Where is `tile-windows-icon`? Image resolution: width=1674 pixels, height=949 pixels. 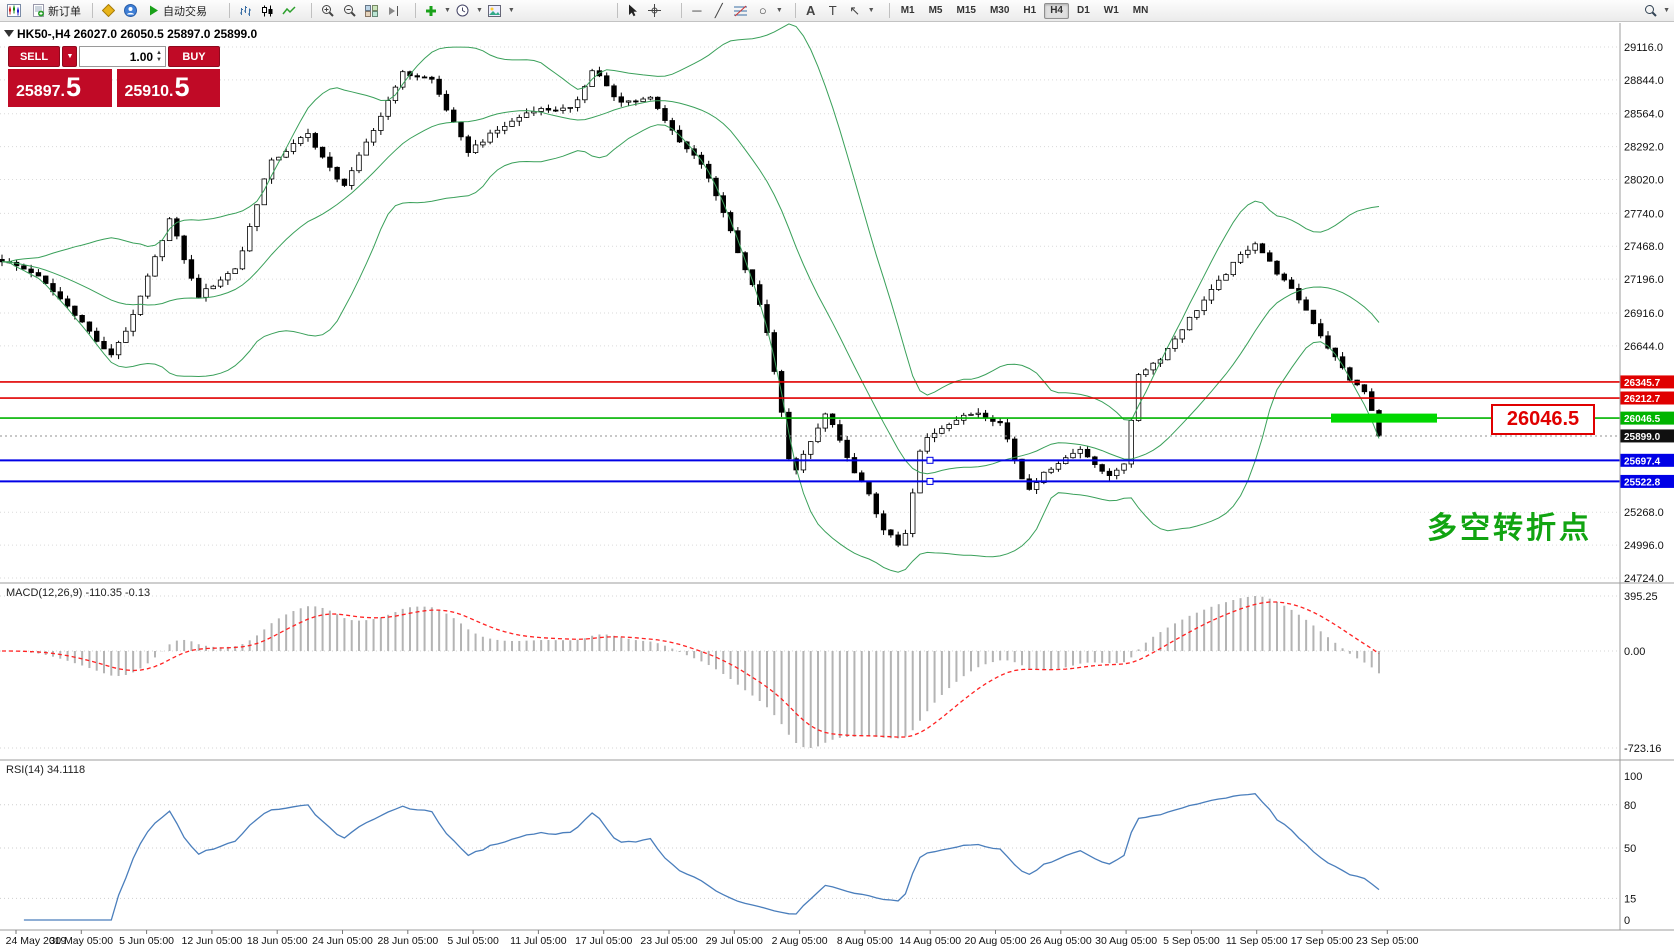
tile-windows-icon is located at coordinates (371, 11).